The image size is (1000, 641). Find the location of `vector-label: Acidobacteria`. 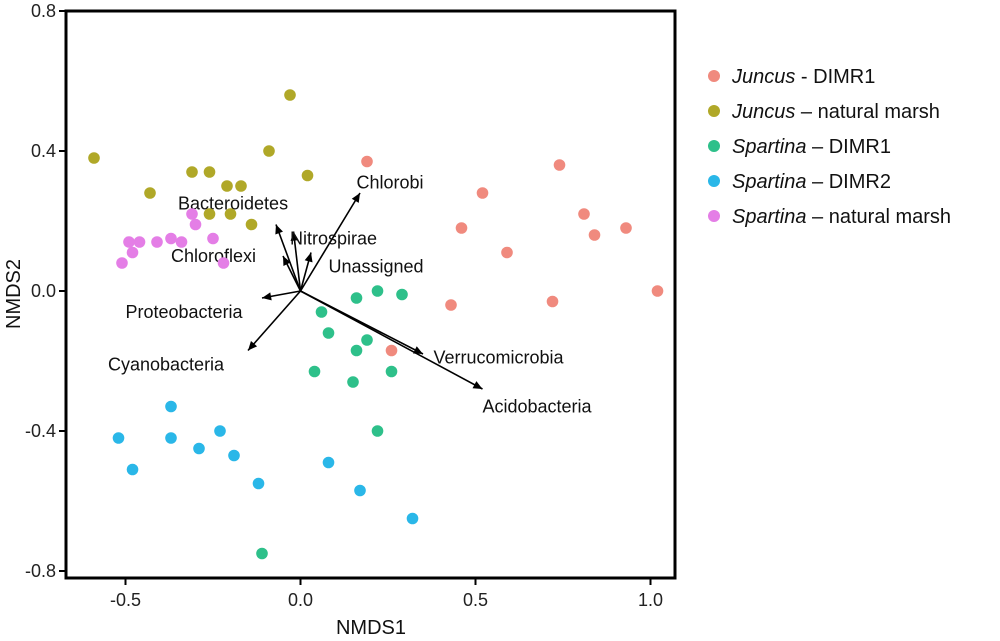

vector-label: Acidobacteria is located at coordinates (538, 407).